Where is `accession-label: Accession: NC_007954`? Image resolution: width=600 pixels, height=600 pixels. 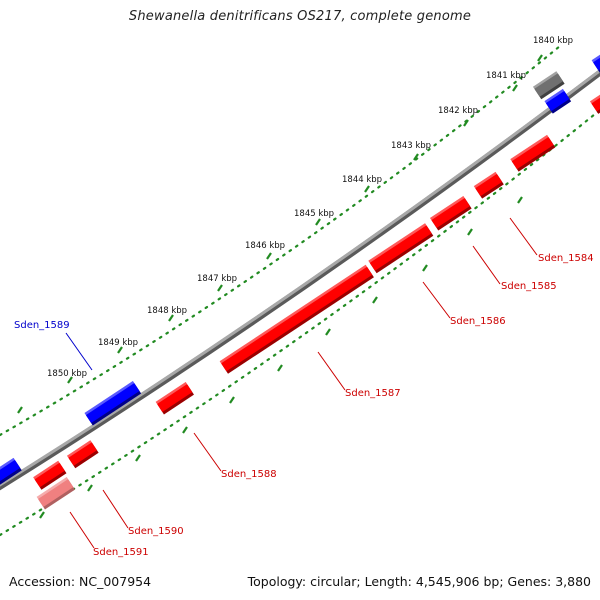
accession-label: Accession: NC_007954 is located at coordinates (80, 581).